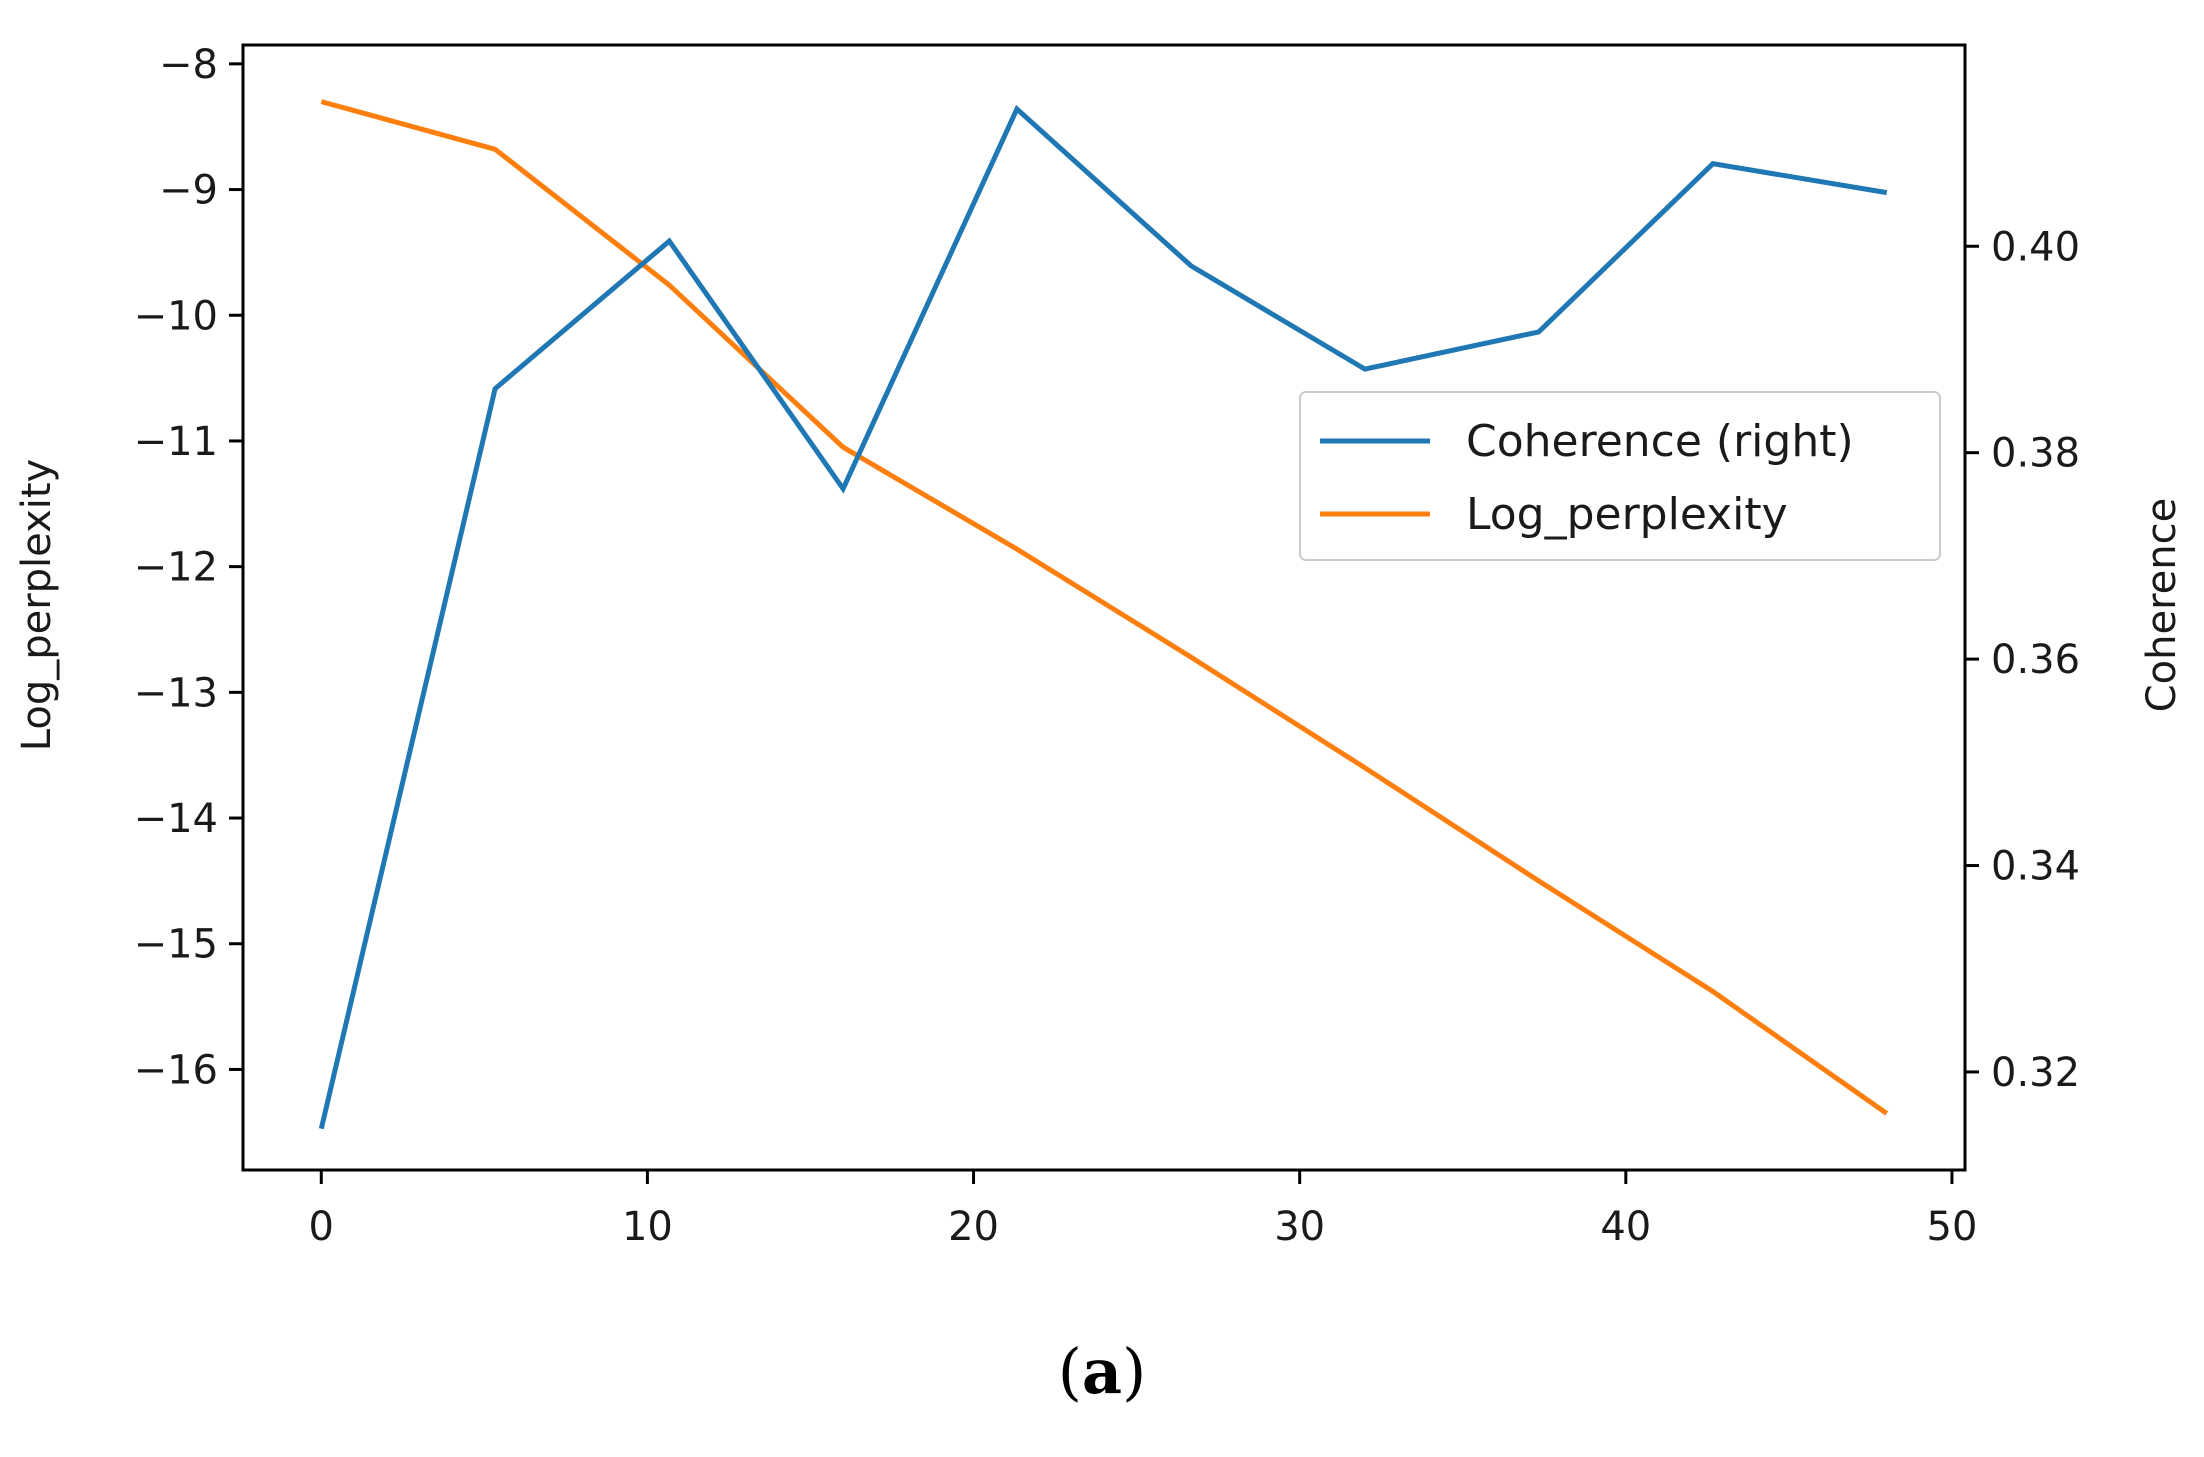 The image size is (2204, 1457). I want to click on caption-label: a, so click(1102, 1371).